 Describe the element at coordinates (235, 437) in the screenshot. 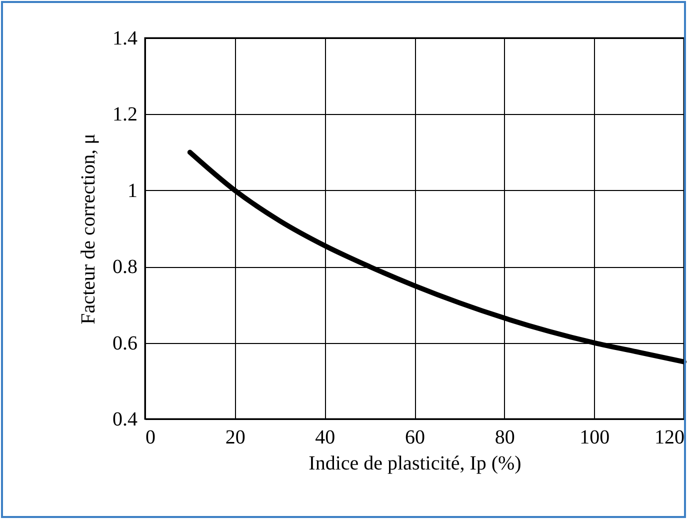

I see `x-tick-label: 20` at that location.